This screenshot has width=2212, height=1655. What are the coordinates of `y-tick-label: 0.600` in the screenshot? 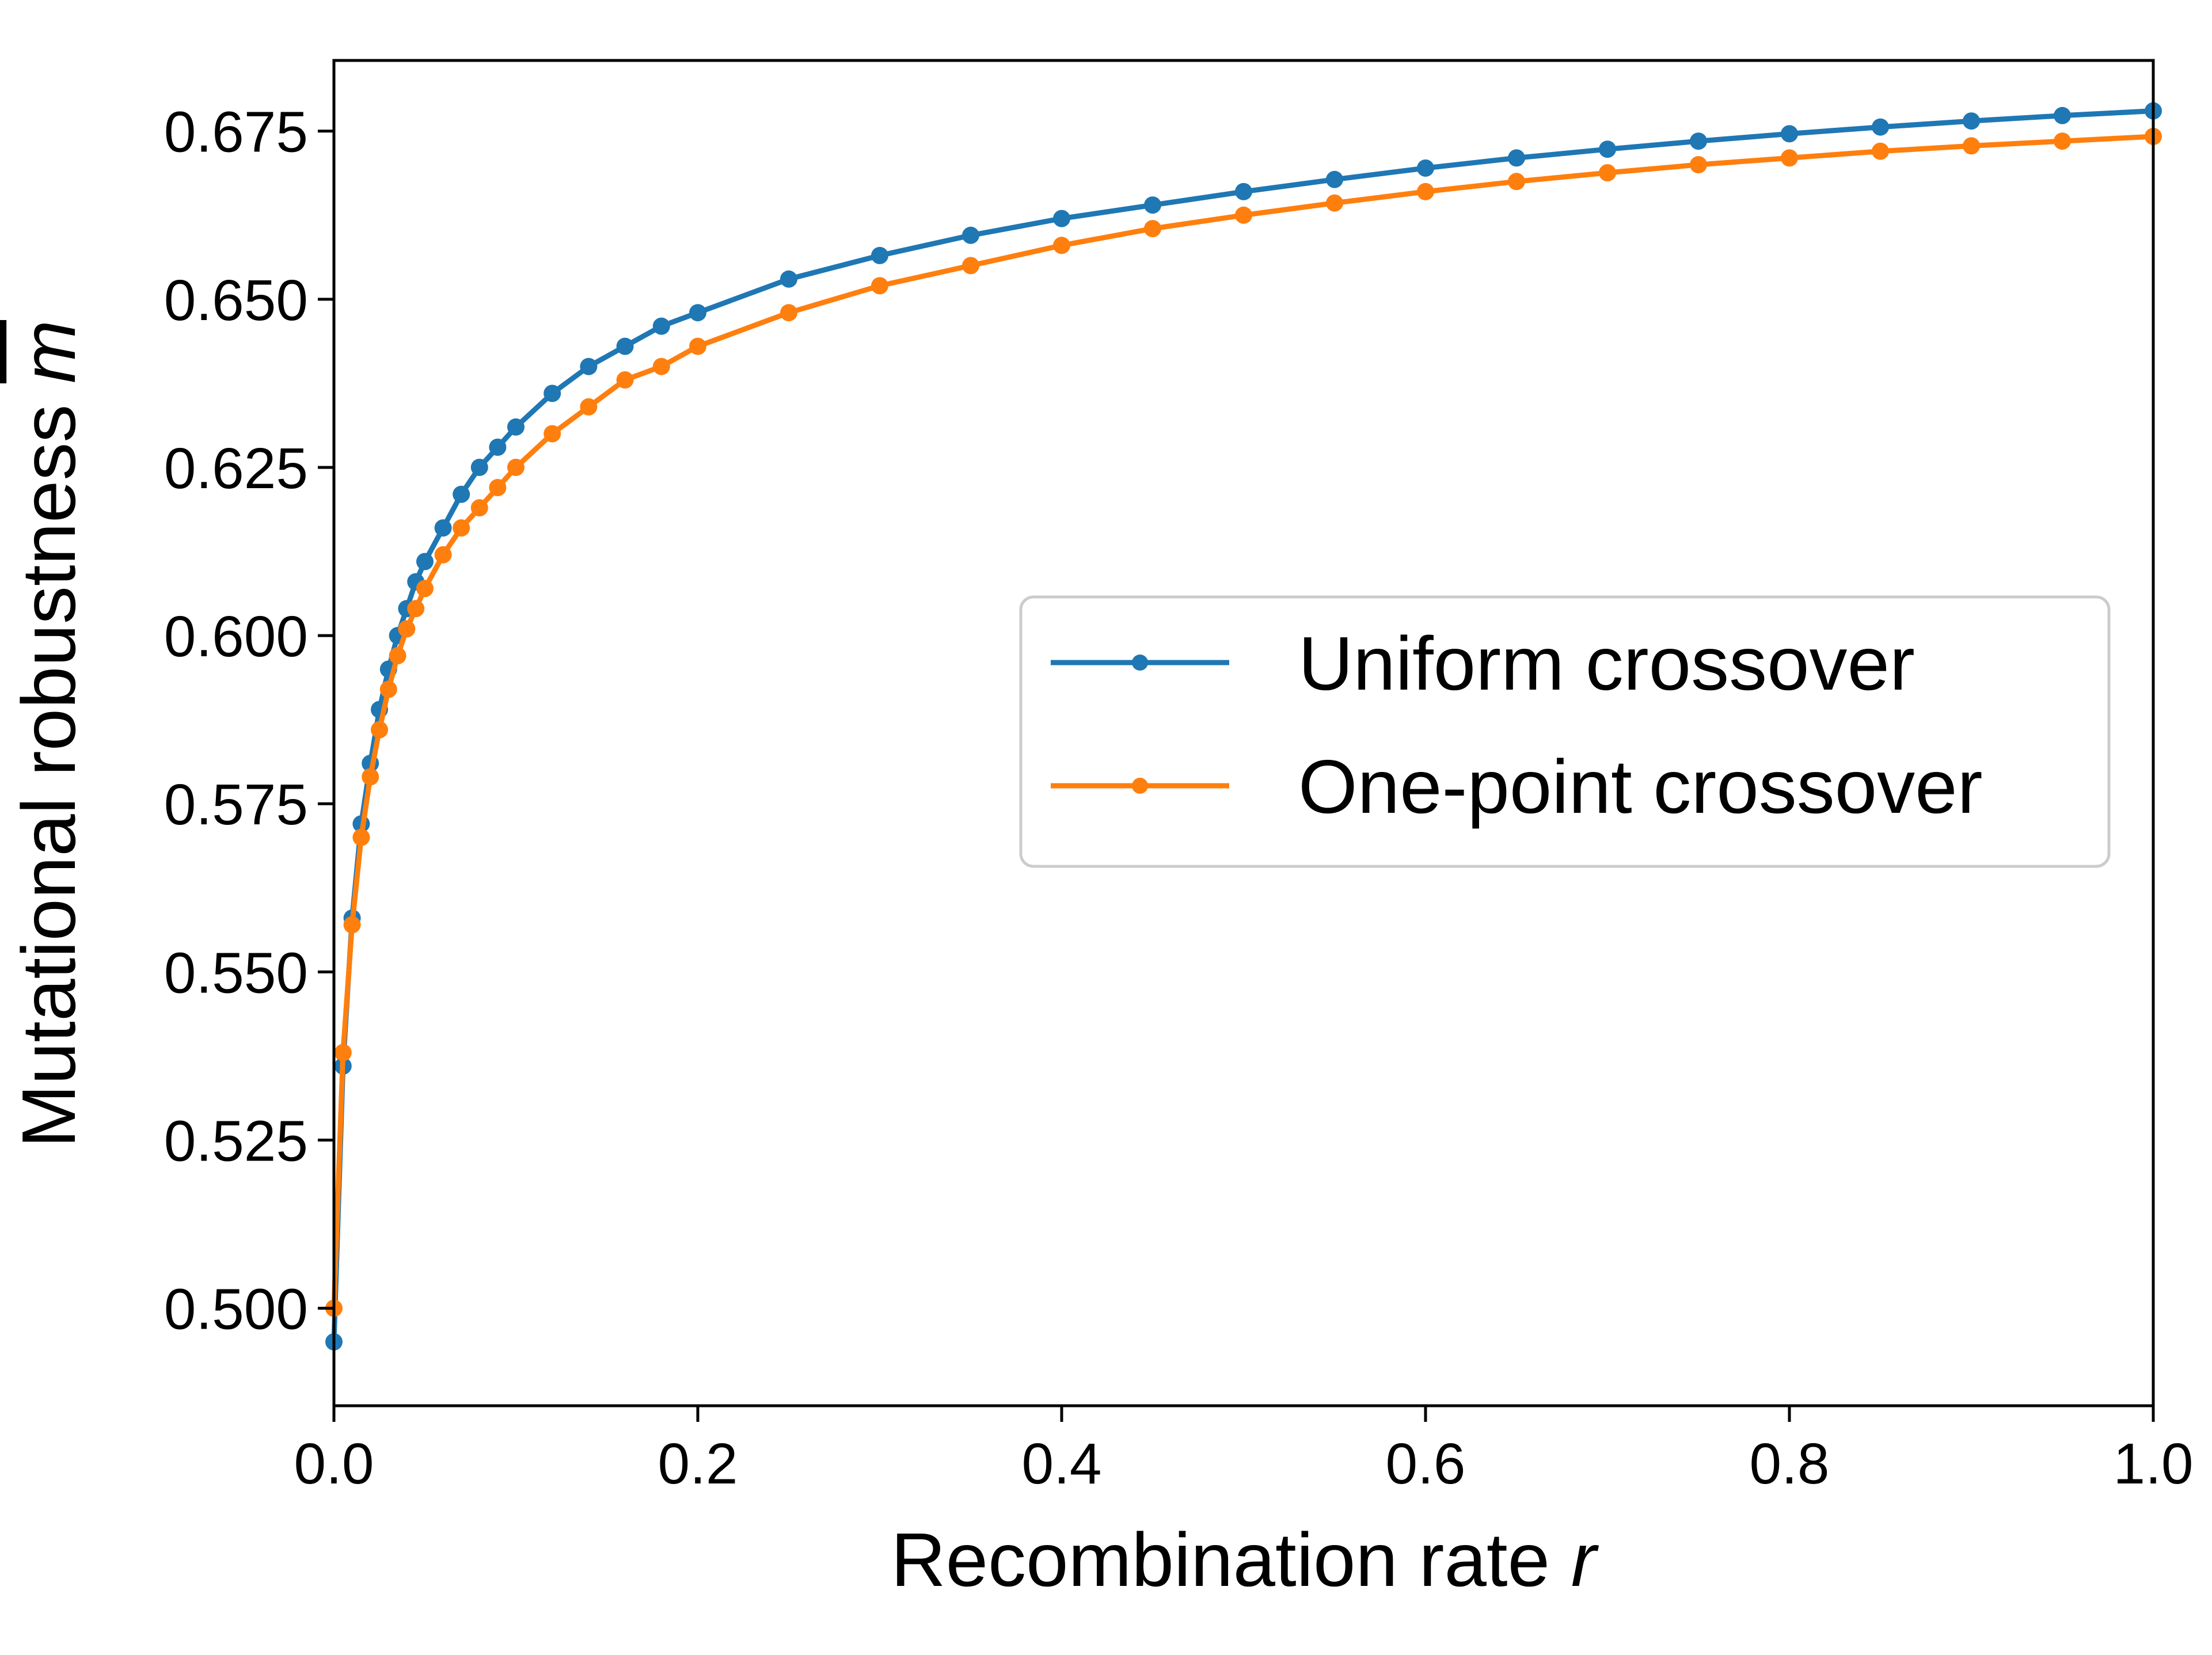 It's located at (236, 636).